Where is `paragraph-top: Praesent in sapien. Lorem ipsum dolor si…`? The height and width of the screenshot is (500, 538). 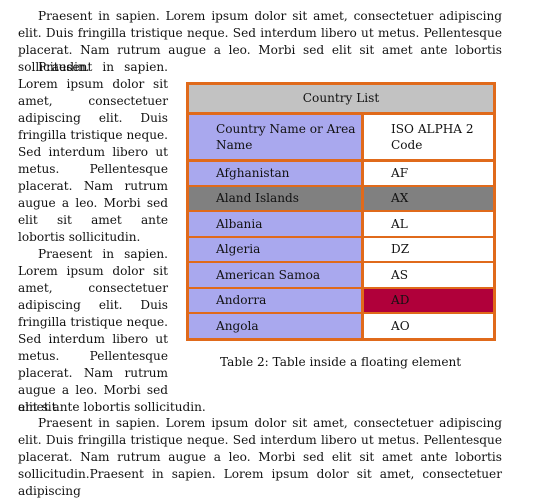
paragraph-top: Praesent in sapien. Lorem ipsum dolor si… is located at coordinates (260, 41).